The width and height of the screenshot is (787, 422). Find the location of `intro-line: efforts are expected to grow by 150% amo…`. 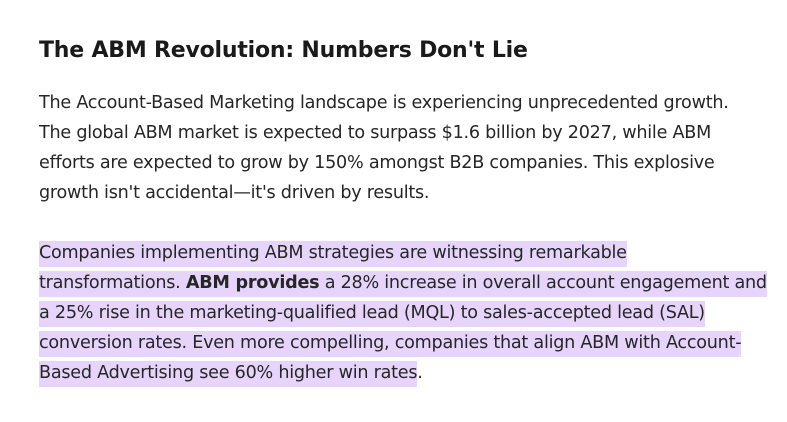

intro-line: efforts are expected to grow by 150% amo… is located at coordinates (377, 163).